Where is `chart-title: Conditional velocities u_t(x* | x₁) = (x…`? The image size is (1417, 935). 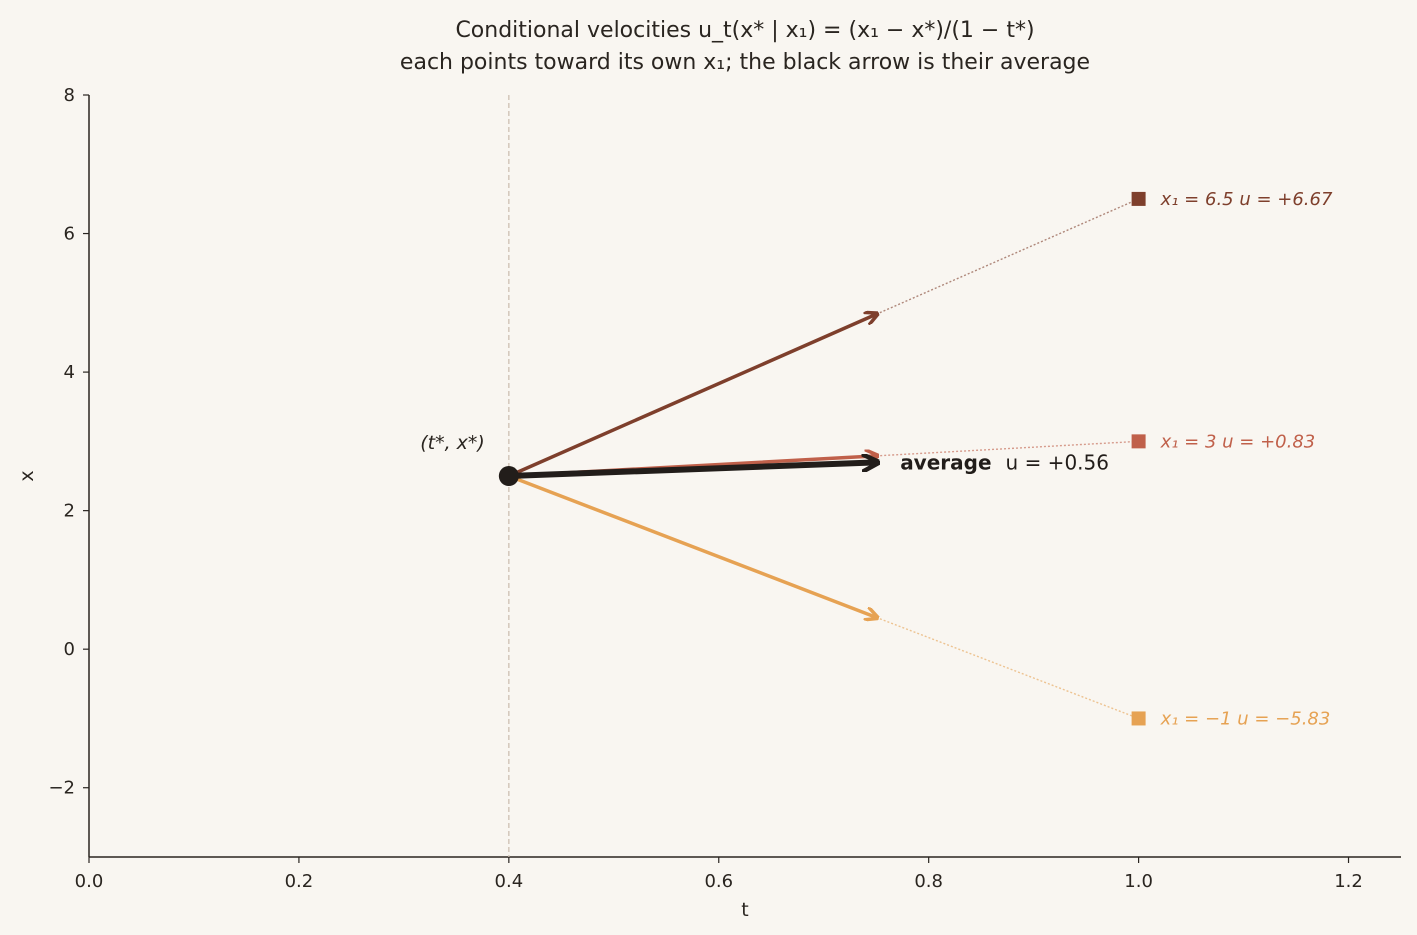 chart-title: Conditional velocities u_t(x* | x₁) = (x… is located at coordinates (744, 30).